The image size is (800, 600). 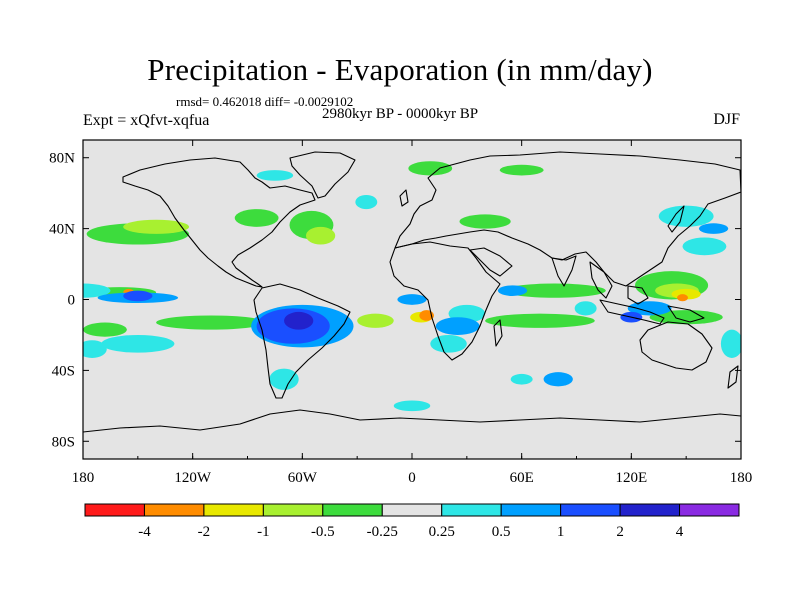 What do you see at coordinates (219, 222) in the screenshot?
I see `coastline-north-america` at bounding box center [219, 222].